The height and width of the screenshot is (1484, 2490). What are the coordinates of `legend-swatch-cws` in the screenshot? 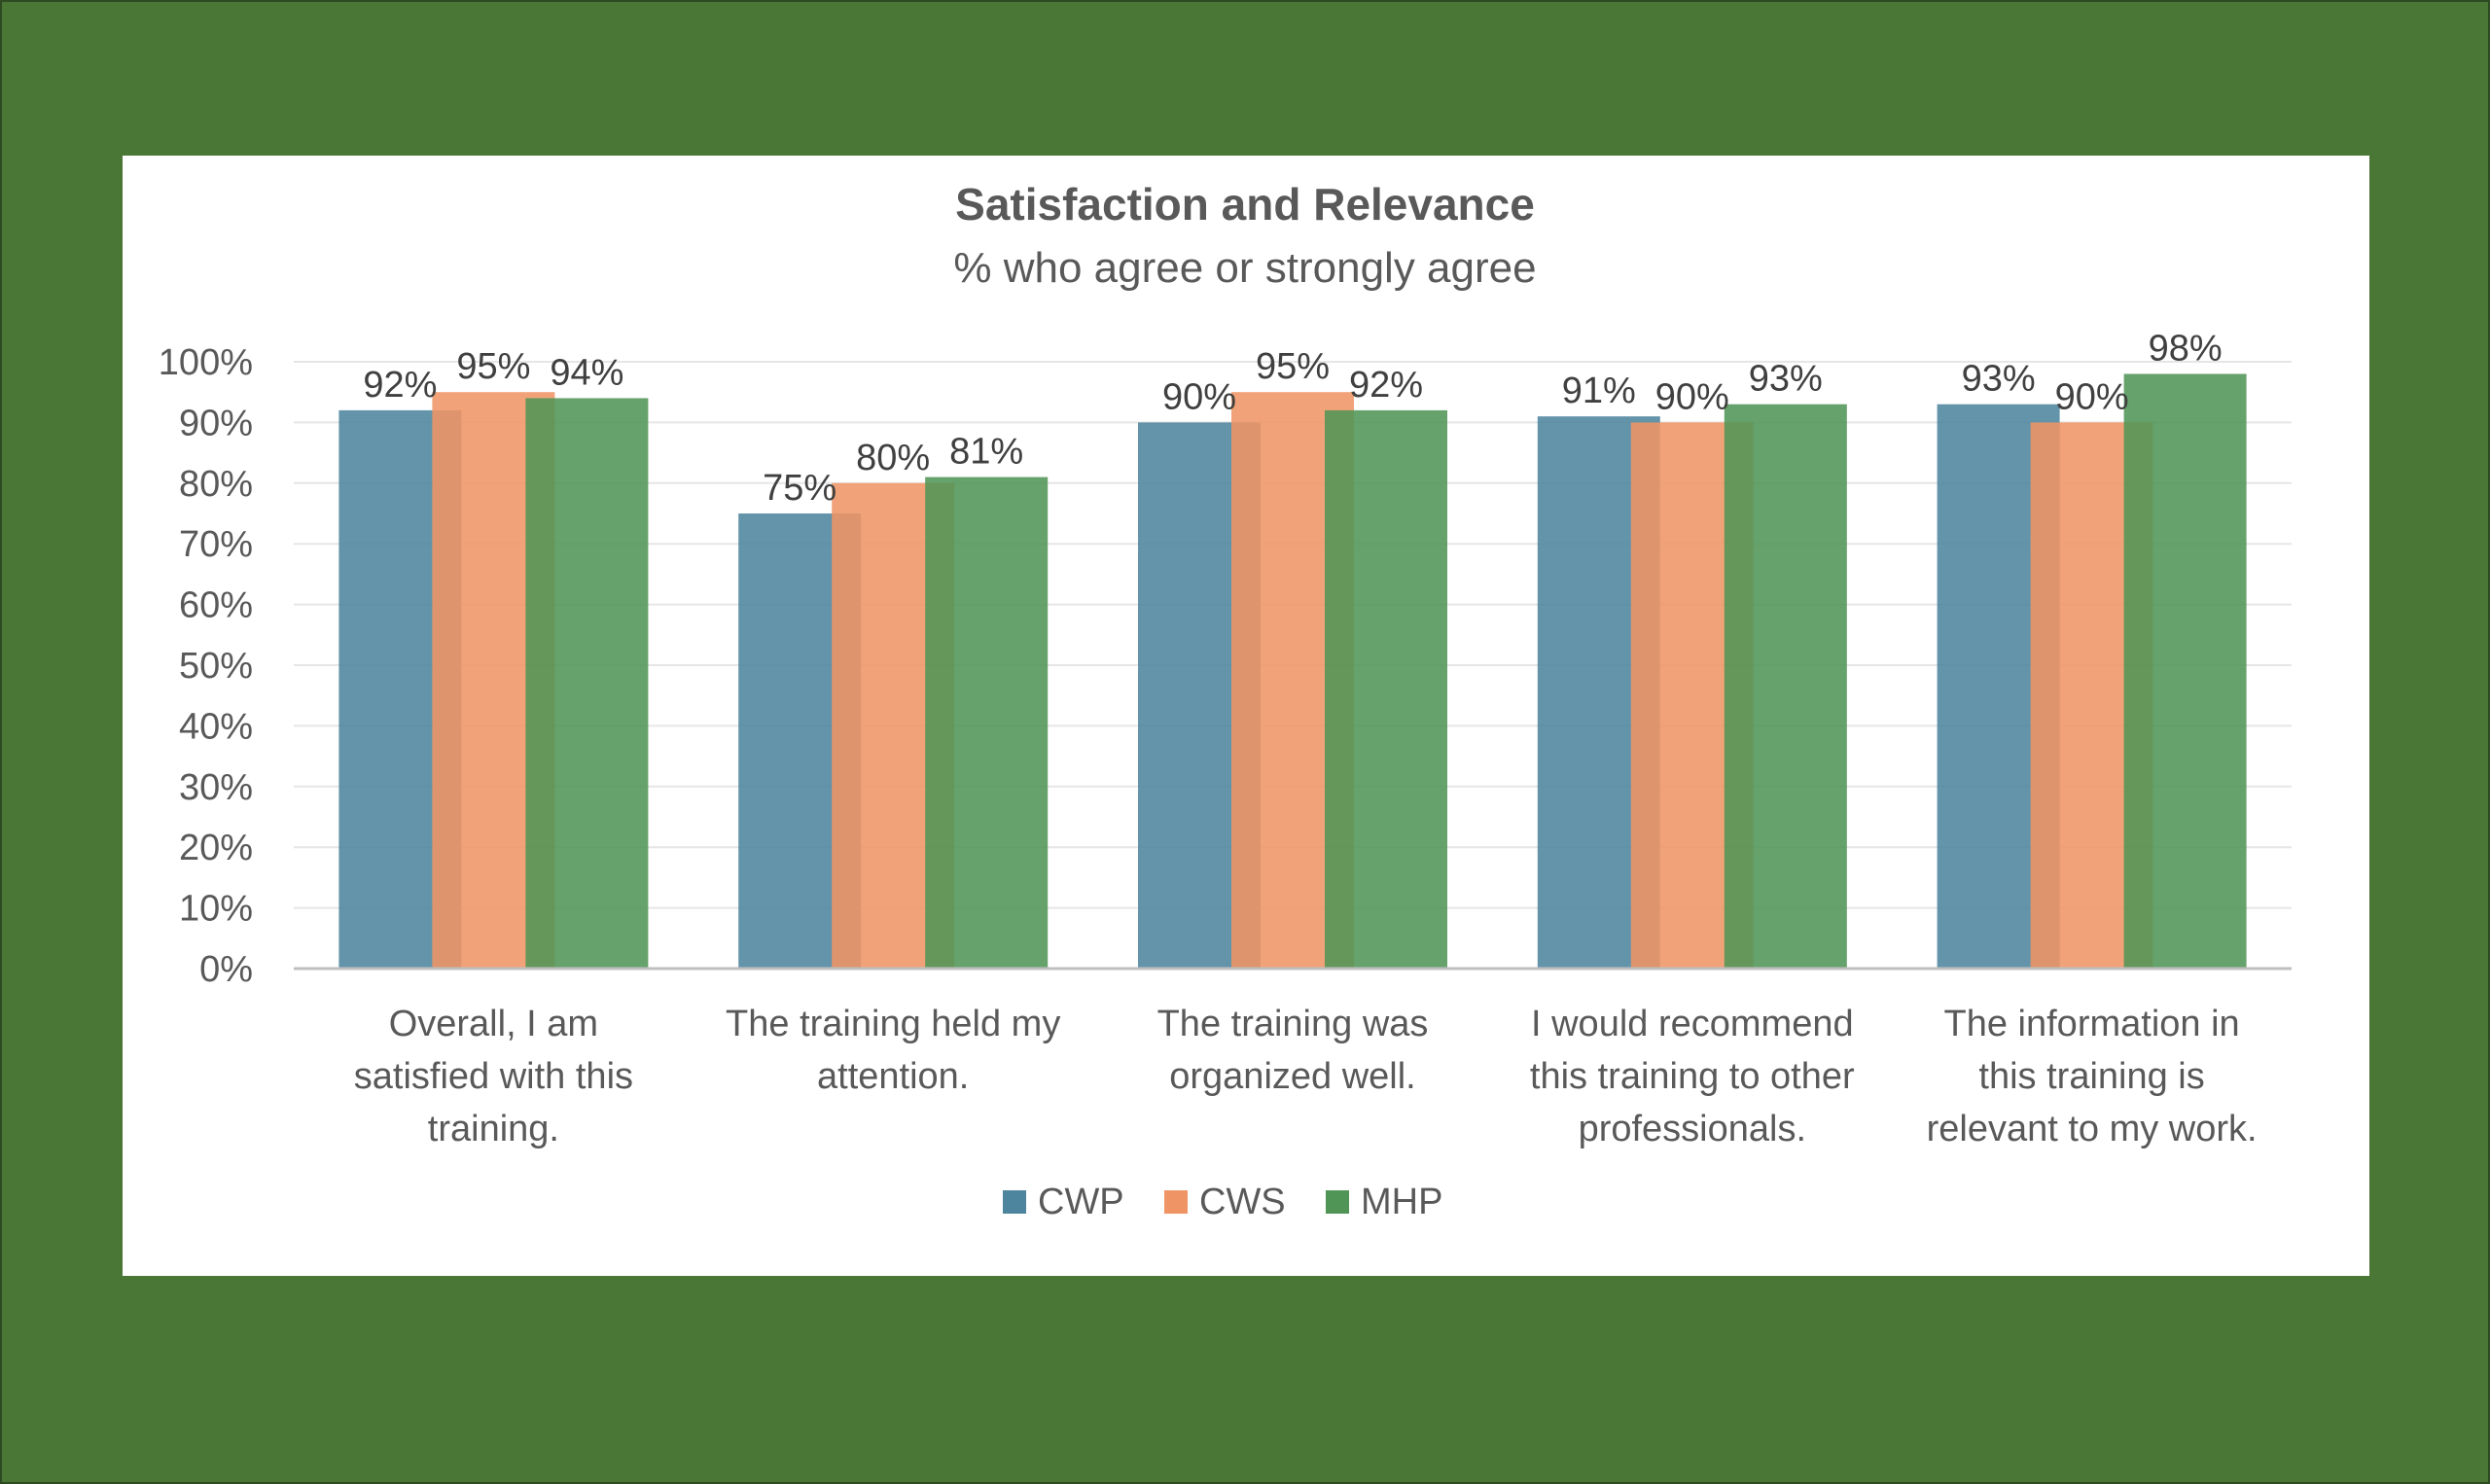 It's located at (1176, 1202).